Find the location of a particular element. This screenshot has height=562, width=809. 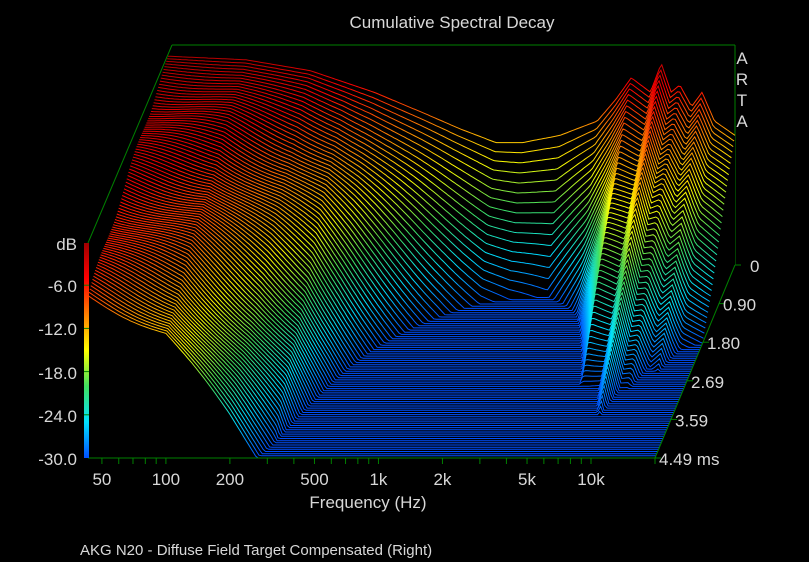

time-tick-labels: 0 0.90 1.80 2.69 3.59 4.49 ms is located at coordinates (709, 363).